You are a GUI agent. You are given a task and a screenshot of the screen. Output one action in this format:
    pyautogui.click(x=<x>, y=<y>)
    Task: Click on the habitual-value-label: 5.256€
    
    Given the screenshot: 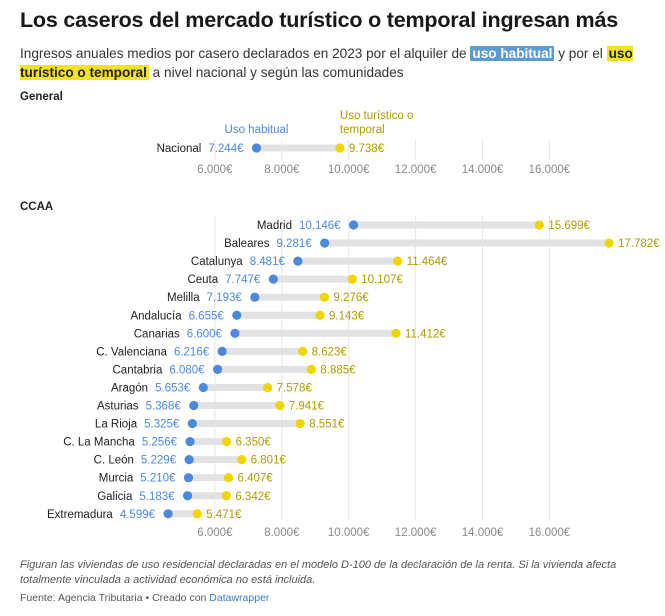 What is the action you would take?
    pyautogui.click(x=160, y=443)
    